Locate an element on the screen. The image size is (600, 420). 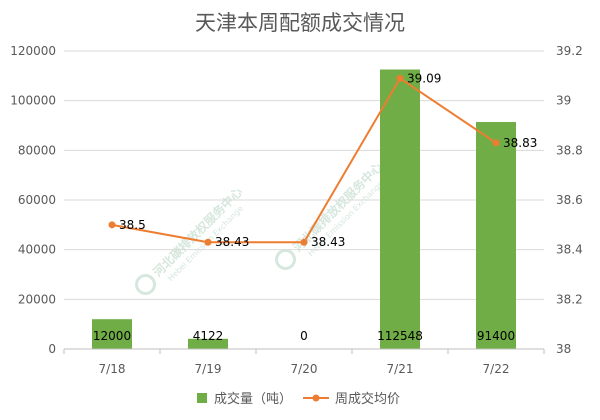
y-left-tick-label: 20000 is located at coordinates (37, 299).